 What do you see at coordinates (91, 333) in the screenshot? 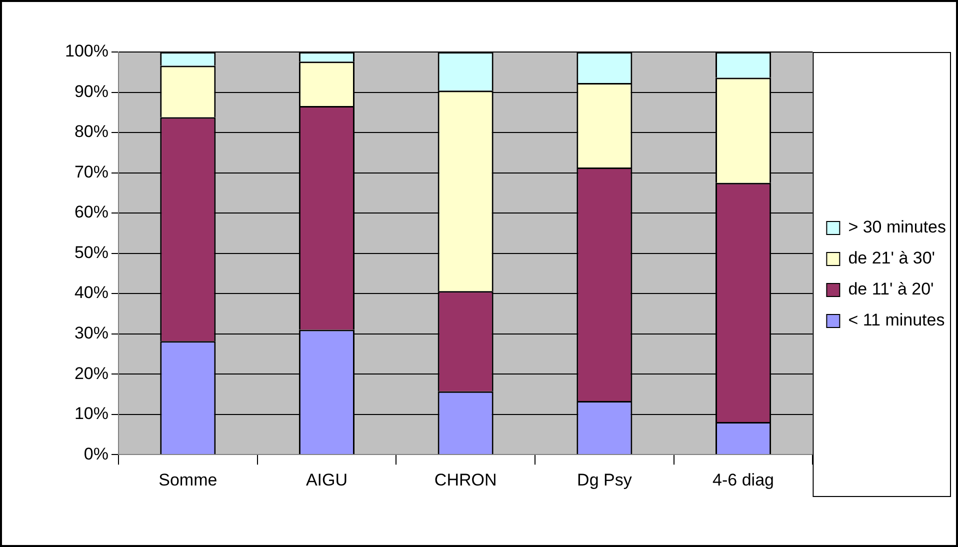
I see `y-tick-label: 30%` at bounding box center [91, 333].